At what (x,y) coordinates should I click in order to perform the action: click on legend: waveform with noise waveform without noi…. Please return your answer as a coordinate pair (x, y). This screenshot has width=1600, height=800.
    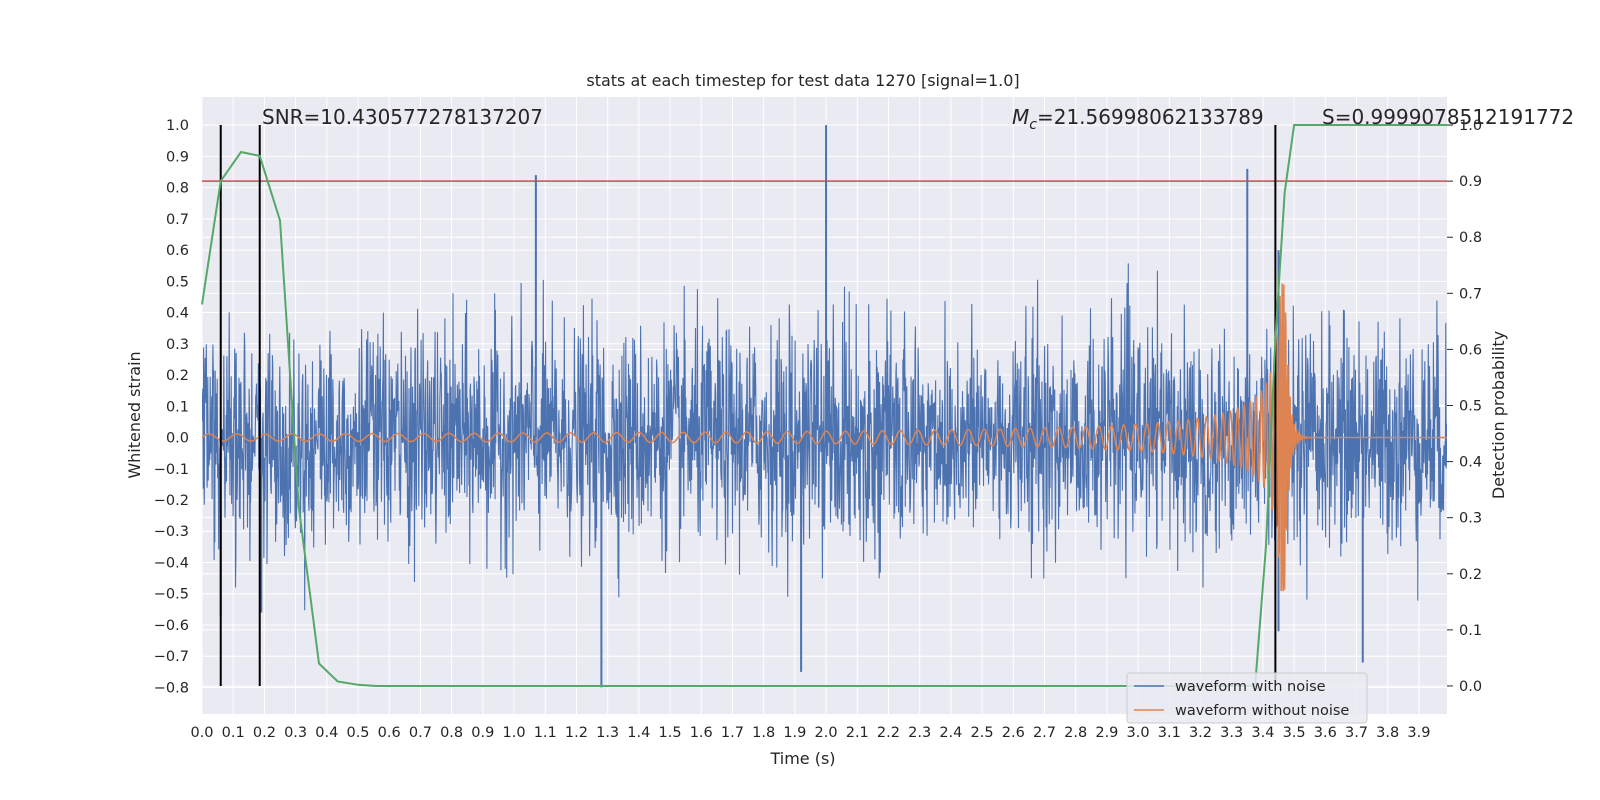
    Looking at the image, I should click on (1247, 698).